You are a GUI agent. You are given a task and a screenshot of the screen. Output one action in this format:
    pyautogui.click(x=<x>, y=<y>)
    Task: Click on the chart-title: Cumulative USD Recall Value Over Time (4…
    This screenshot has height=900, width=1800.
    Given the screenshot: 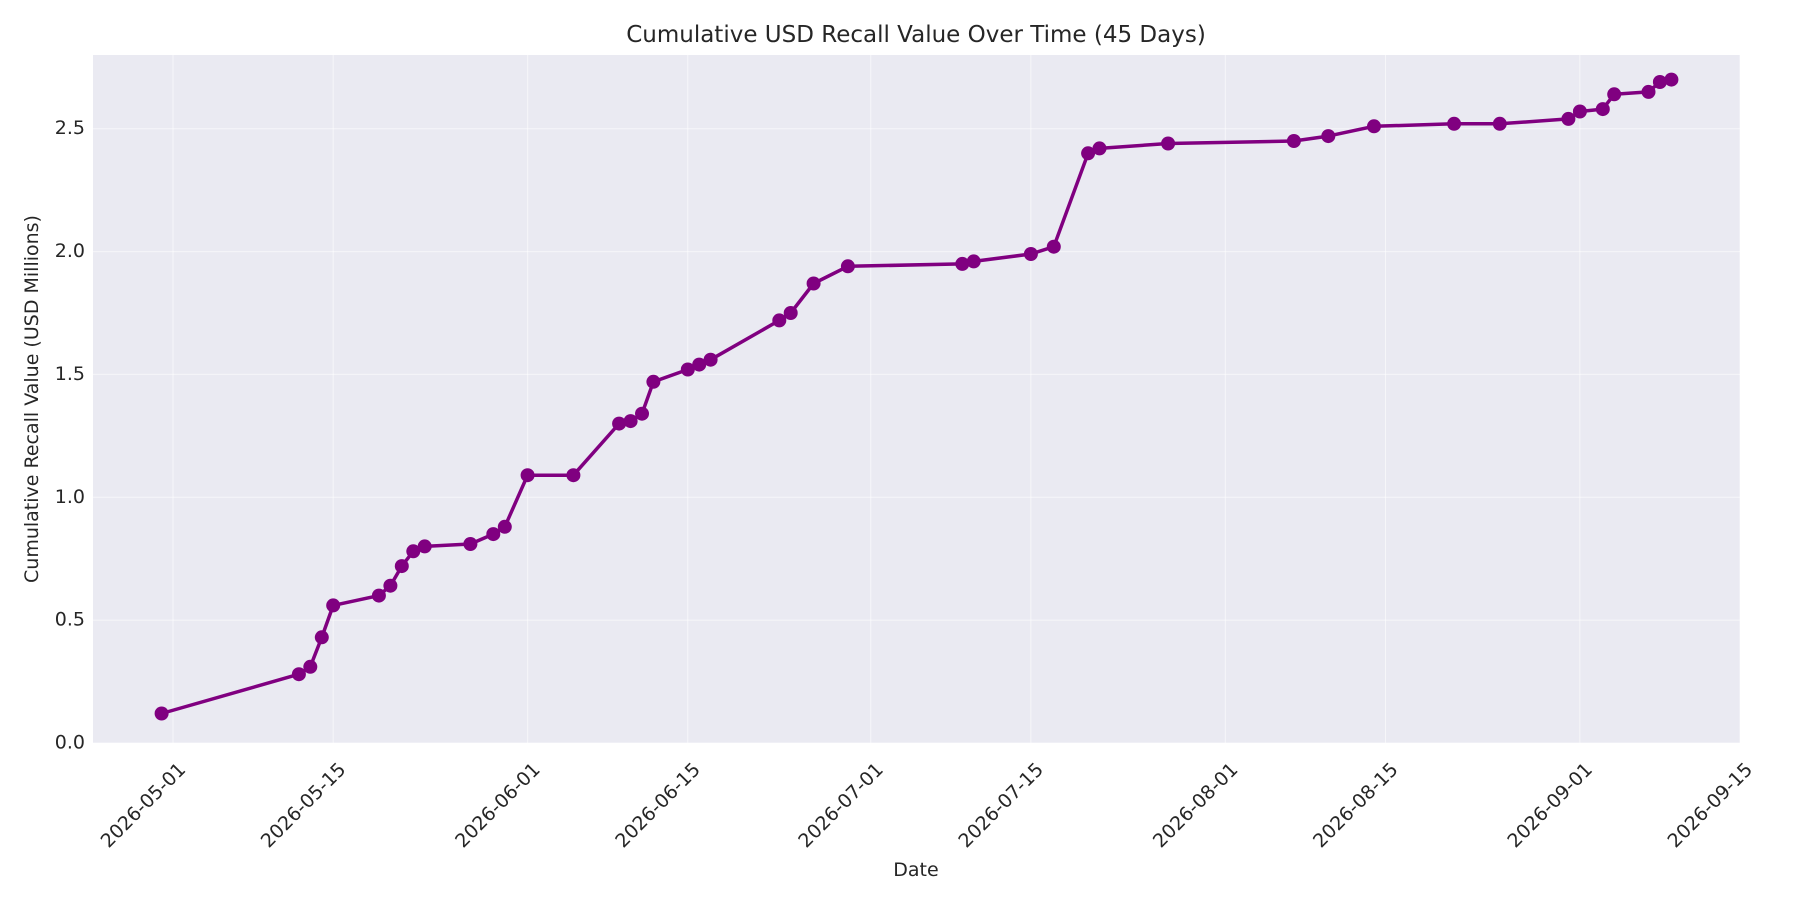 What is the action you would take?
    pyautogui.click(x=916, y=35)
    